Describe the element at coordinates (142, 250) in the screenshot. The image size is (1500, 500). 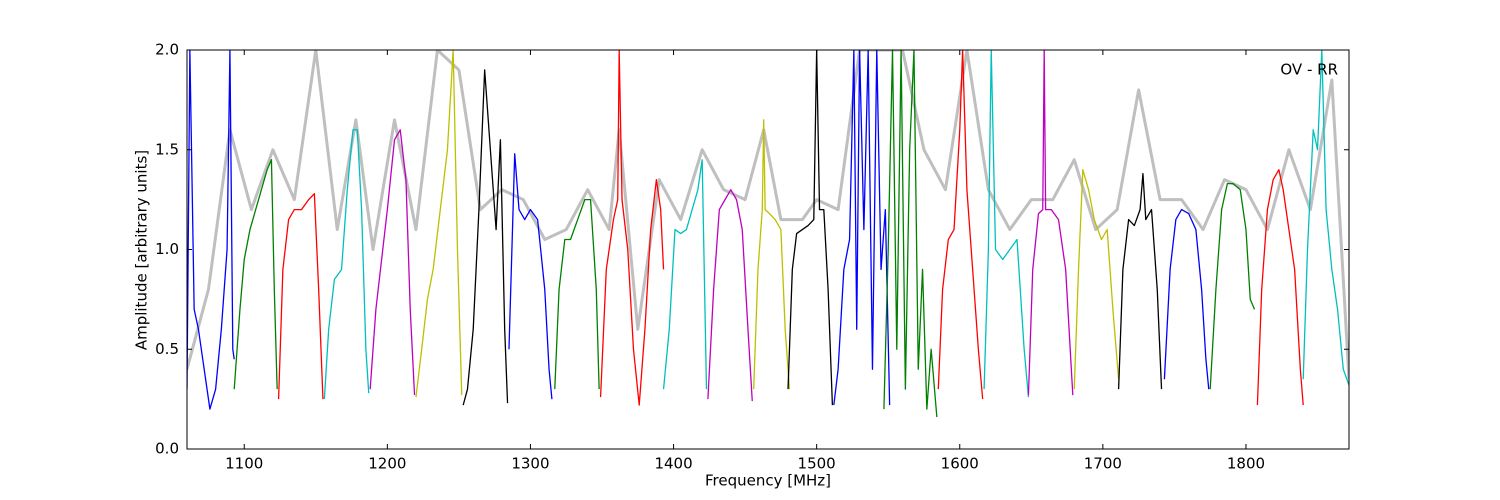
I see `y-axis-label: Amplitude [arbitrary units]` at that location.